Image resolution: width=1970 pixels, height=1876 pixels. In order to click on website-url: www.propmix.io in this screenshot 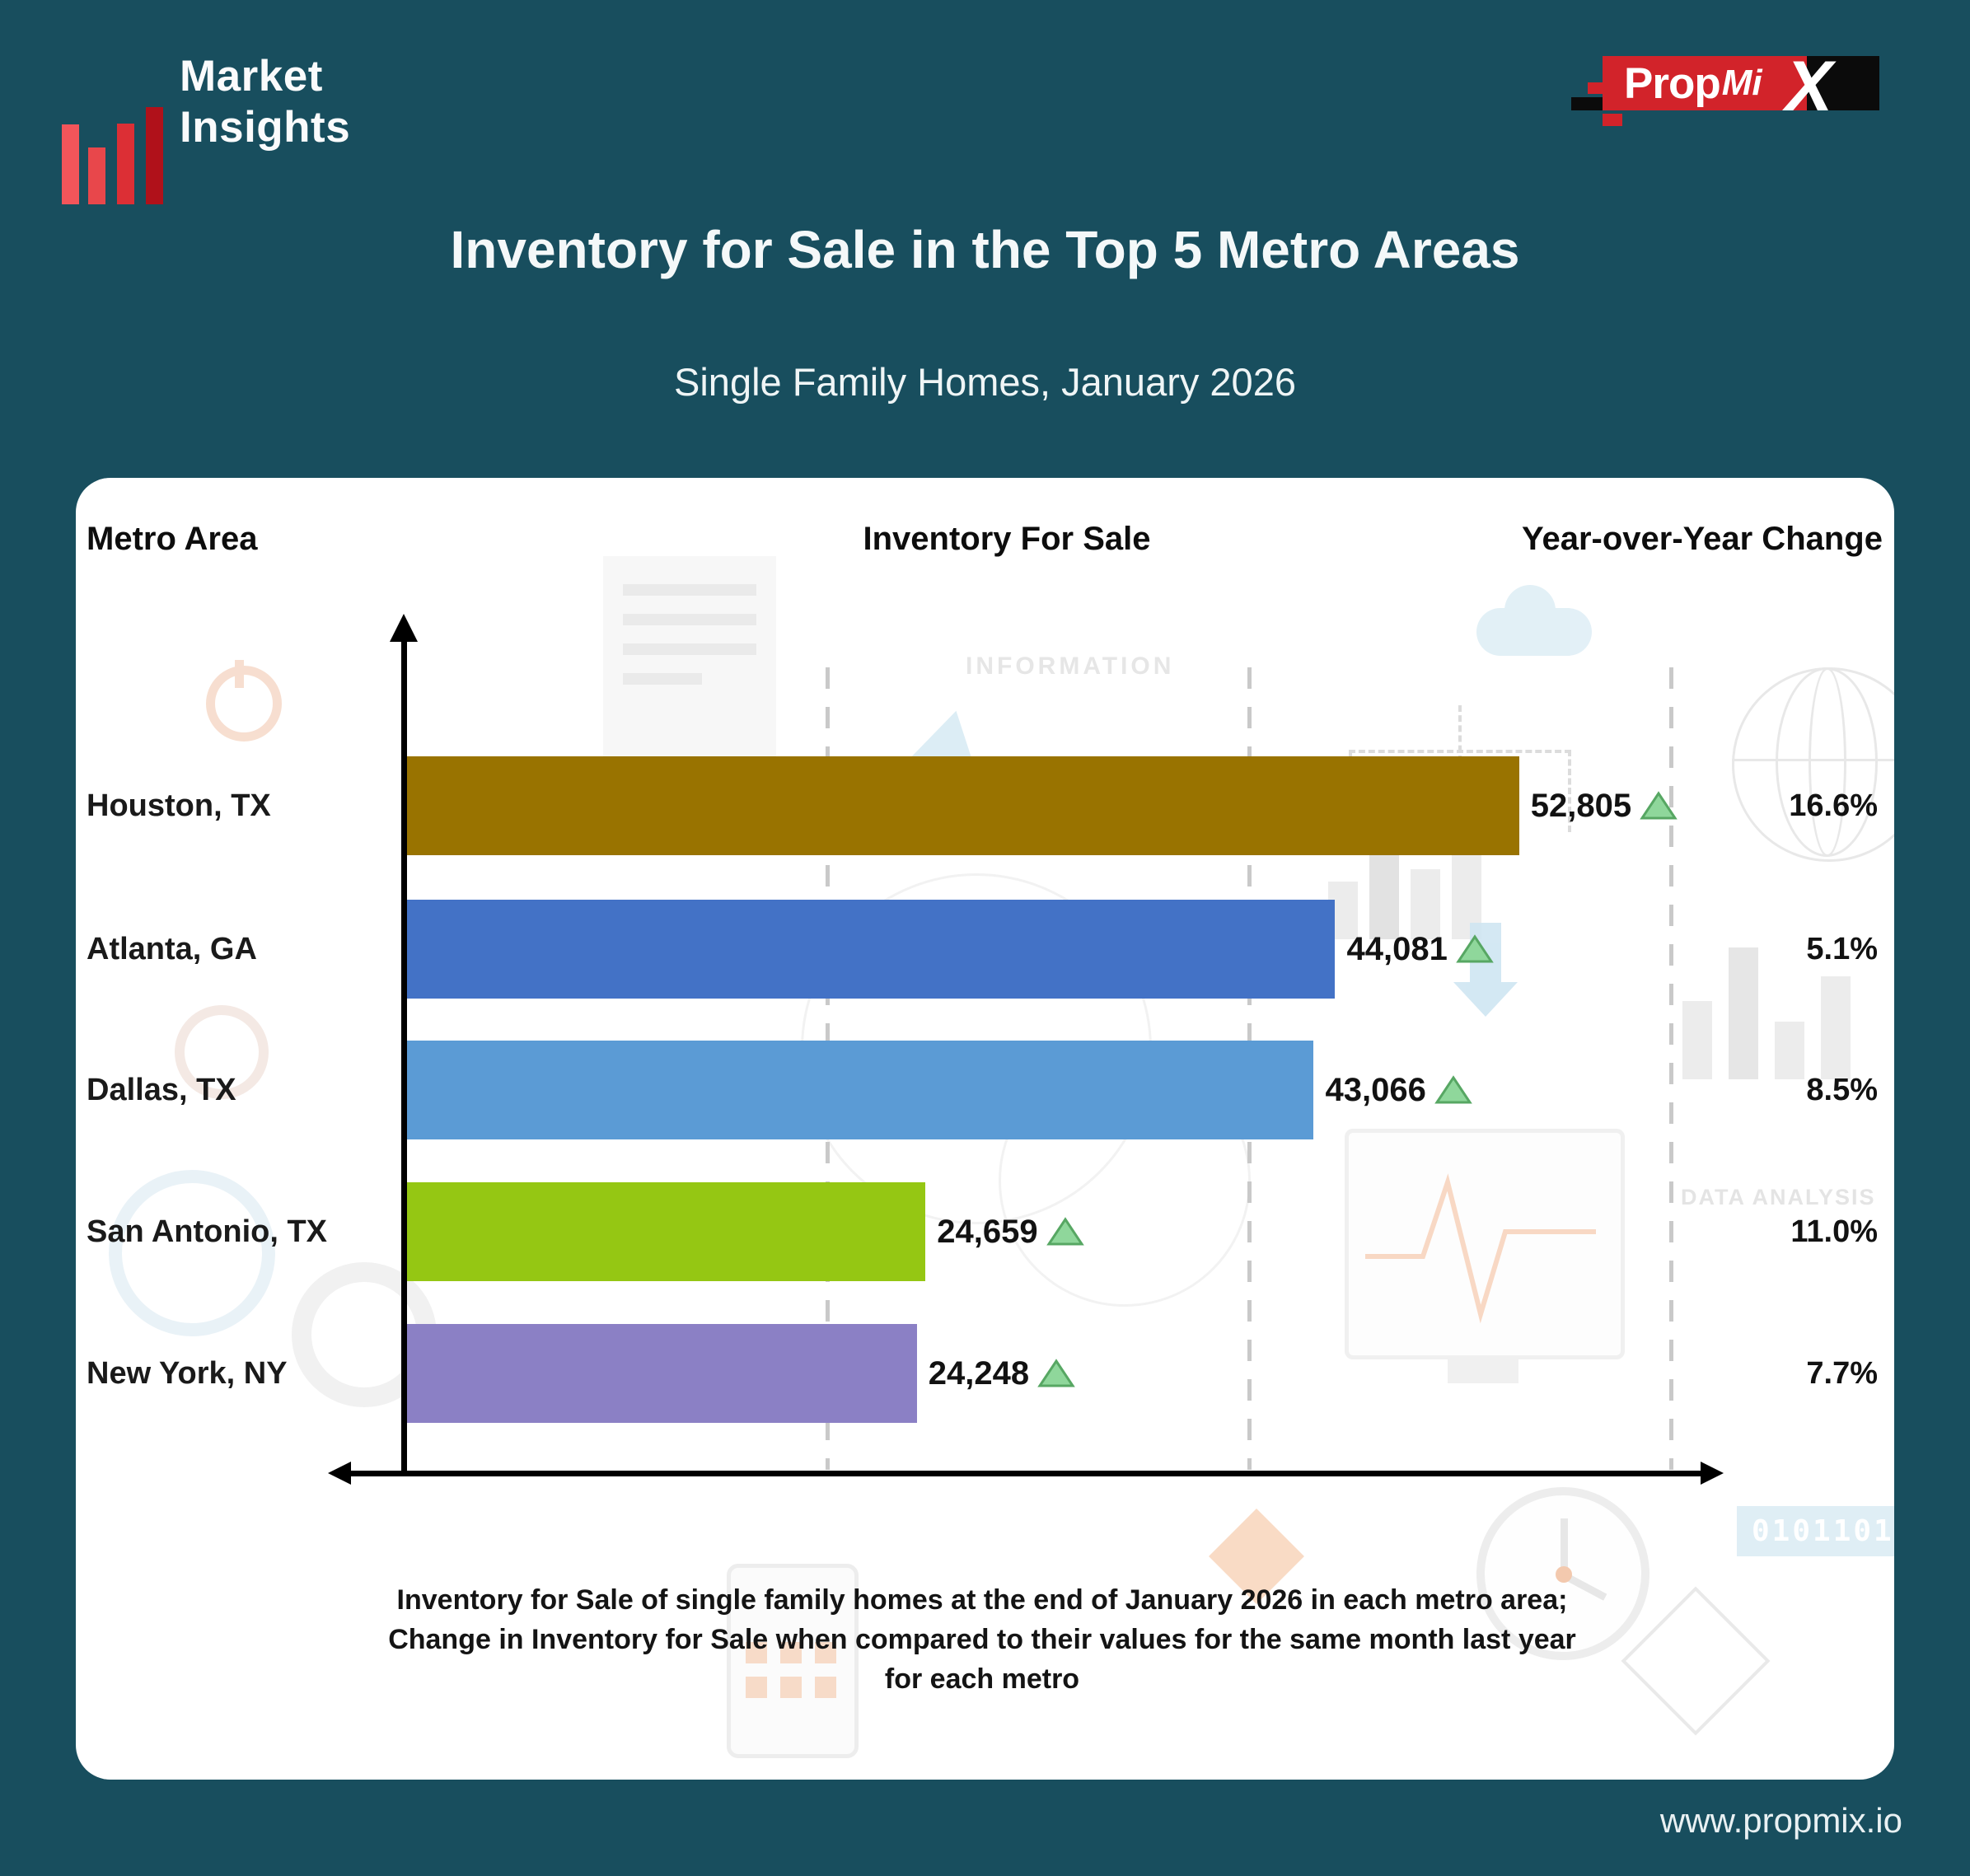, I will do `click(1780, 1821)`.